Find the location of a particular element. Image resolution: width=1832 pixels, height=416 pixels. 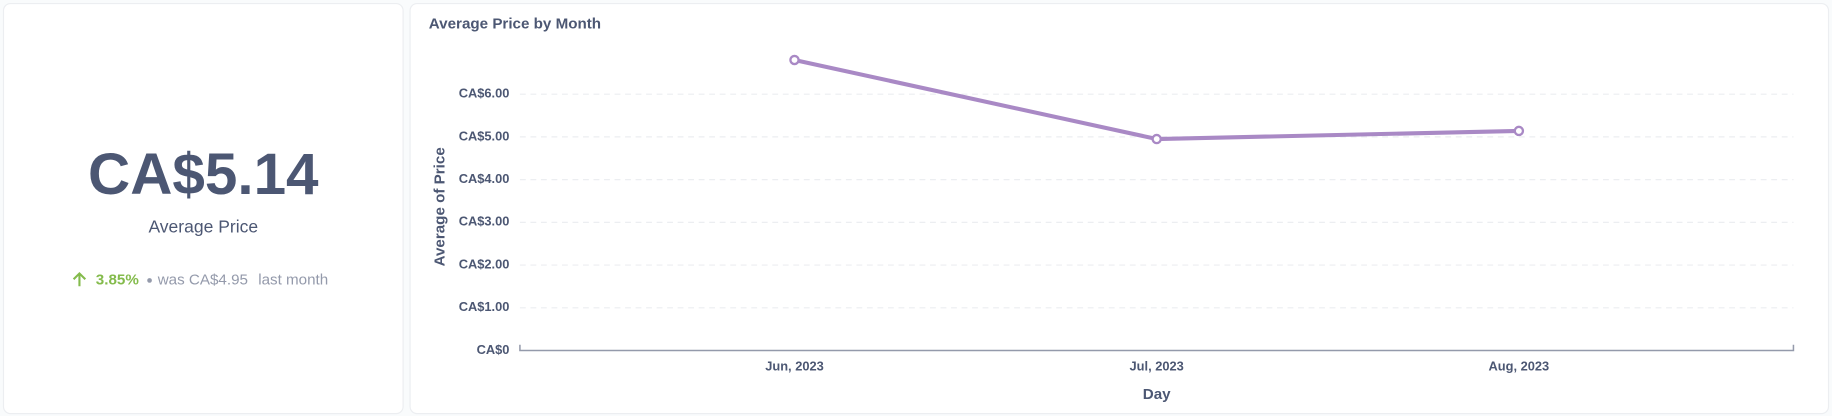

kpi-period: last month is located at coordinates (293, 279).